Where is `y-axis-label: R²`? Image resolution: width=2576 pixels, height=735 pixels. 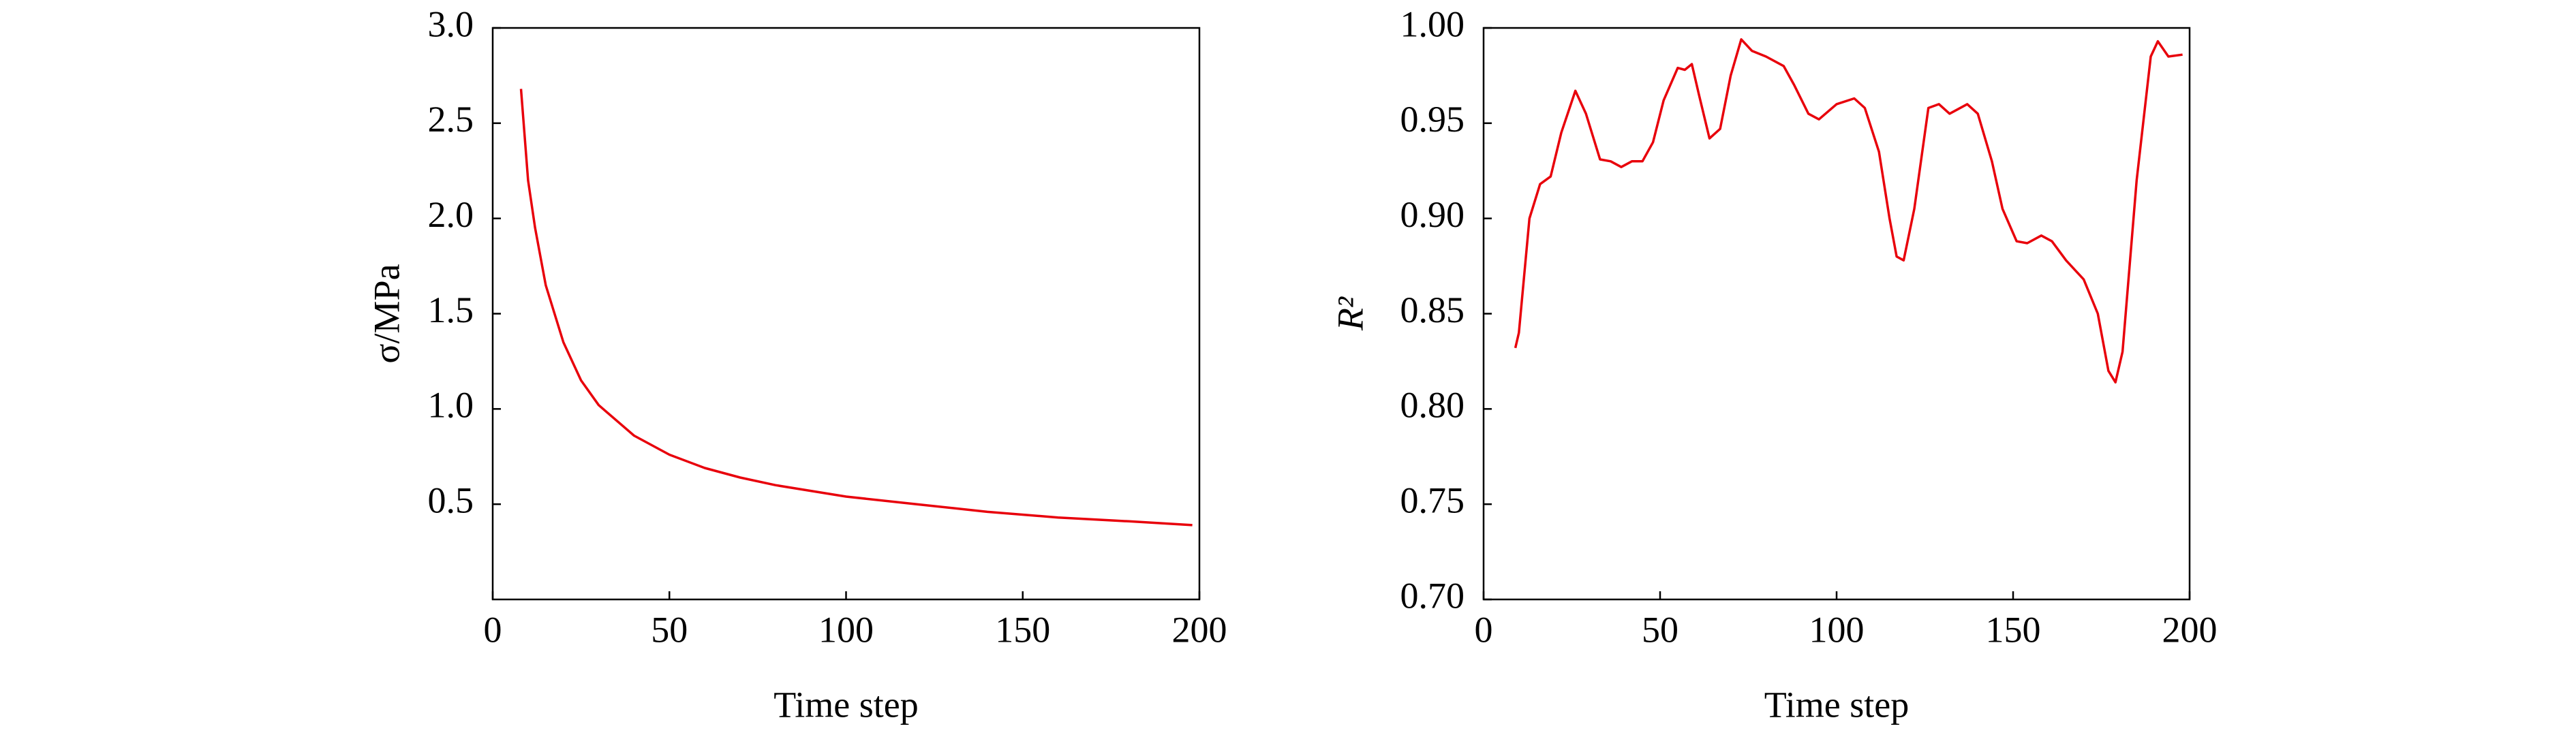 y-axis-label: R² is located at coordinates (1350, 313).